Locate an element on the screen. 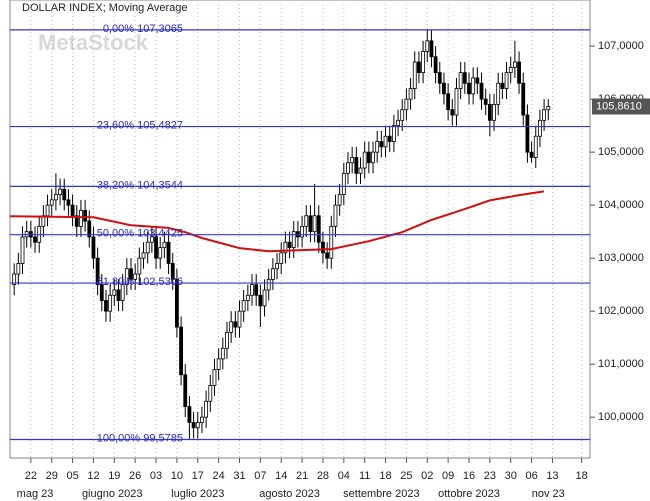 Image resolution: width=650 pixels, height=501 pixels. y-tick-label: 104,0000 is located at coordinates (621, 205).